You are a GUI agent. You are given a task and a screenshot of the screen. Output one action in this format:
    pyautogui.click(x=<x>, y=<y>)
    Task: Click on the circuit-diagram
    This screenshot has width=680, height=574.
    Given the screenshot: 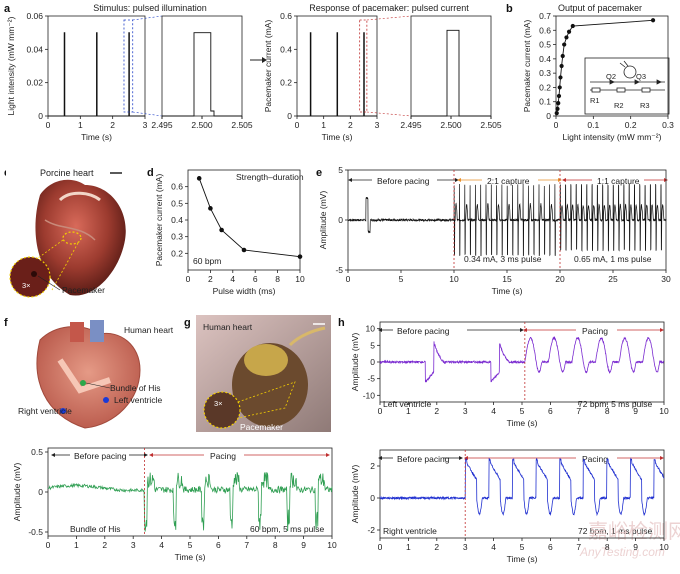 What is the action you would take?
    pyautogui.click(x=627, y=86)
    